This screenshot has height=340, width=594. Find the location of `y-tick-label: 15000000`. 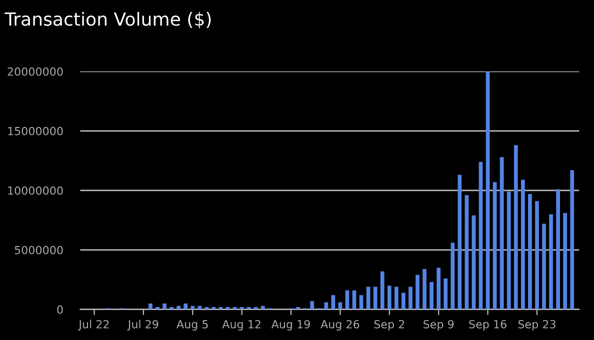

y-tick-label: 15000000 is located at coordinates (35, 131).